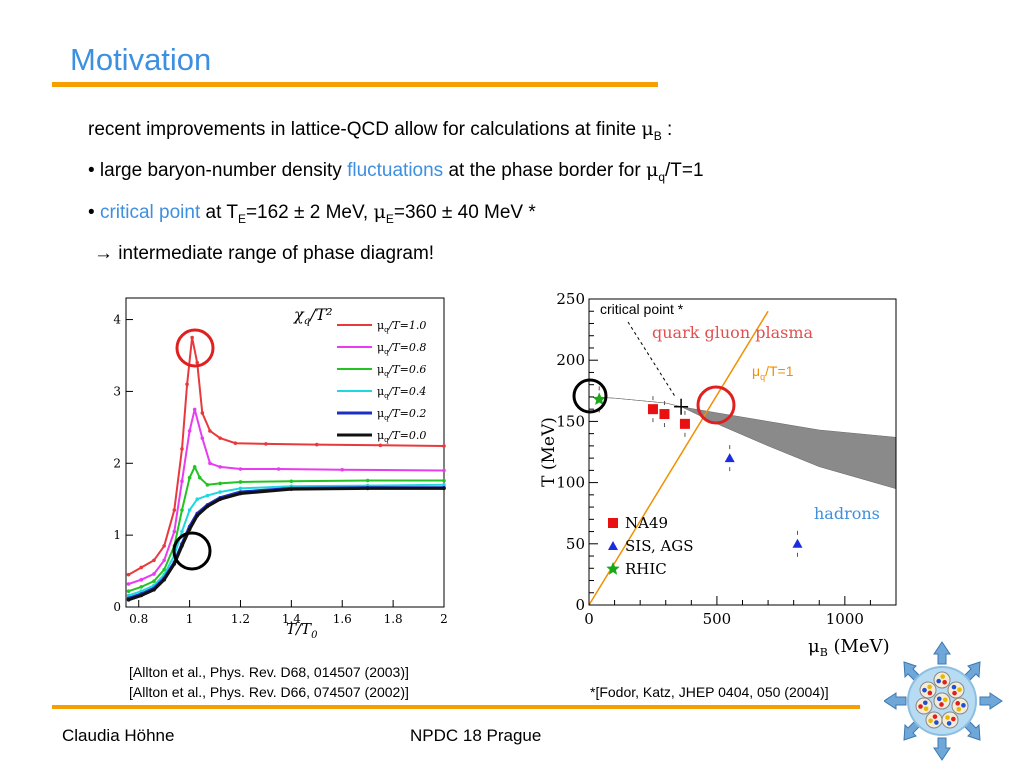 This screenshot has height=768, width=1024. I want to click on critical-point-pointer, so click(652, 360).